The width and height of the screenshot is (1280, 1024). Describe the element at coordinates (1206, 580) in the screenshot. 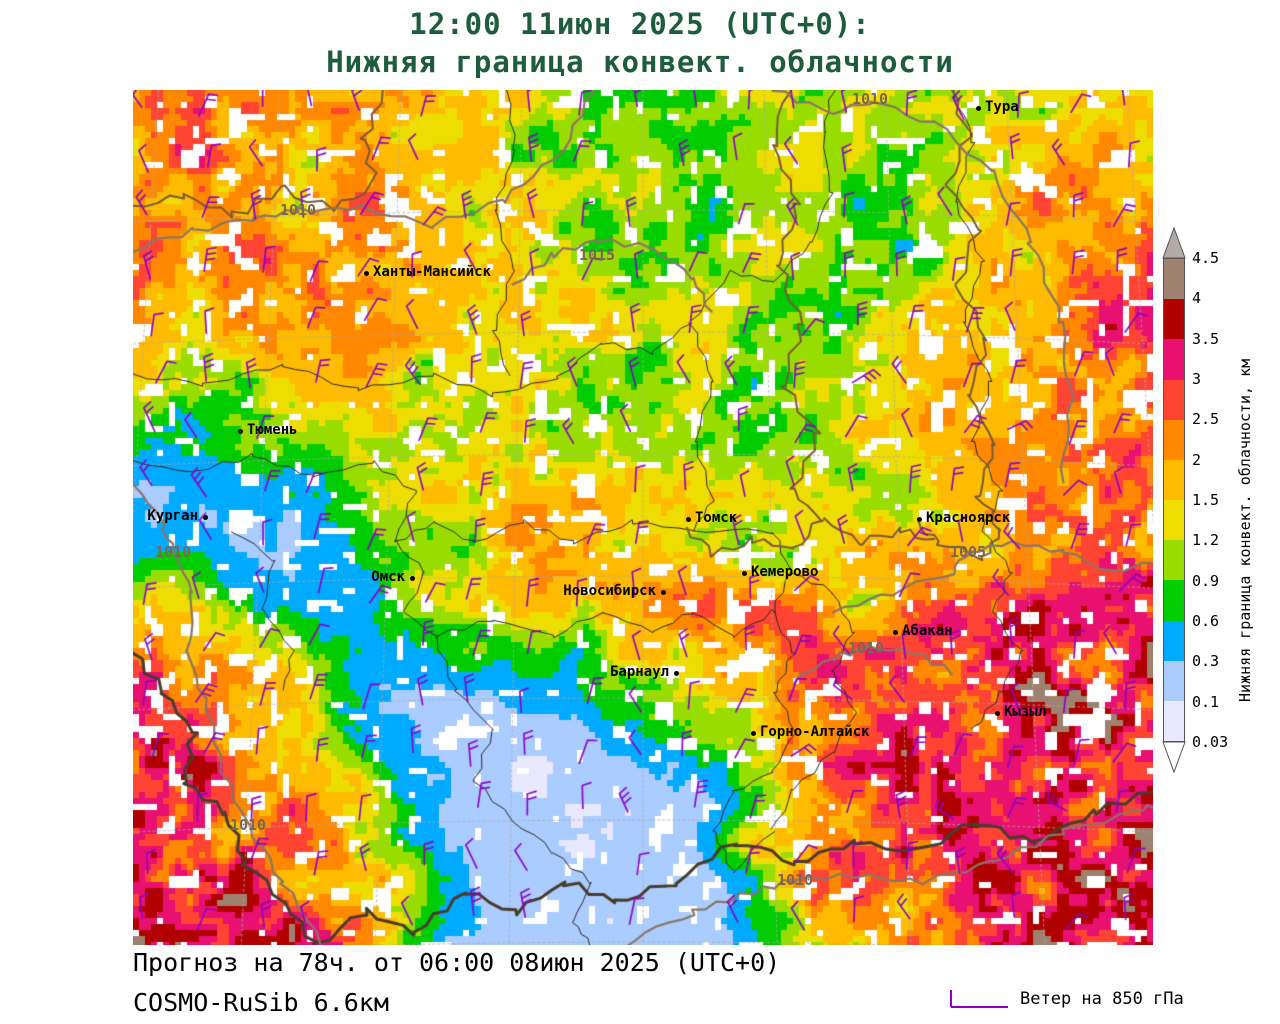

I see `legend-tick-label: 0.9` at that location.